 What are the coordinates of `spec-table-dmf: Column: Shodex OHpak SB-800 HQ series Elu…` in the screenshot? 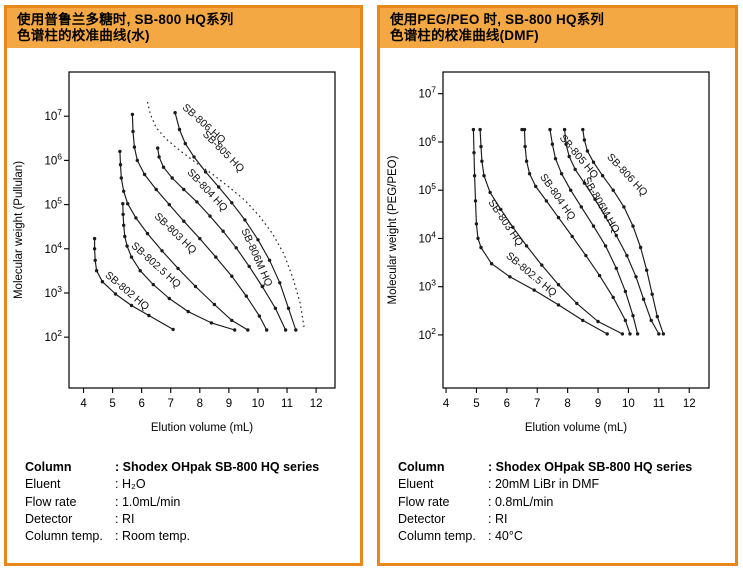 It's located at (557, 502).